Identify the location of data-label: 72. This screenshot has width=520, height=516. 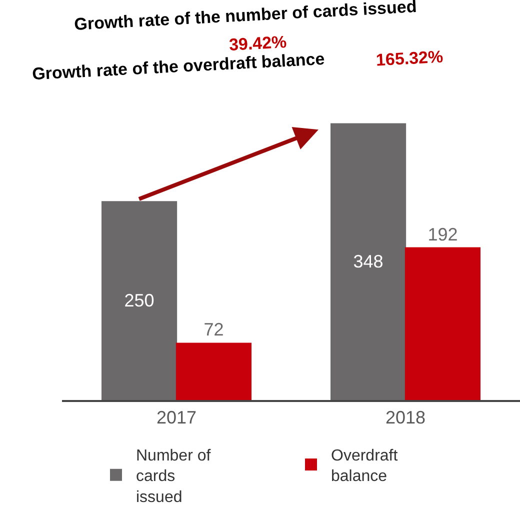
(214, 330).